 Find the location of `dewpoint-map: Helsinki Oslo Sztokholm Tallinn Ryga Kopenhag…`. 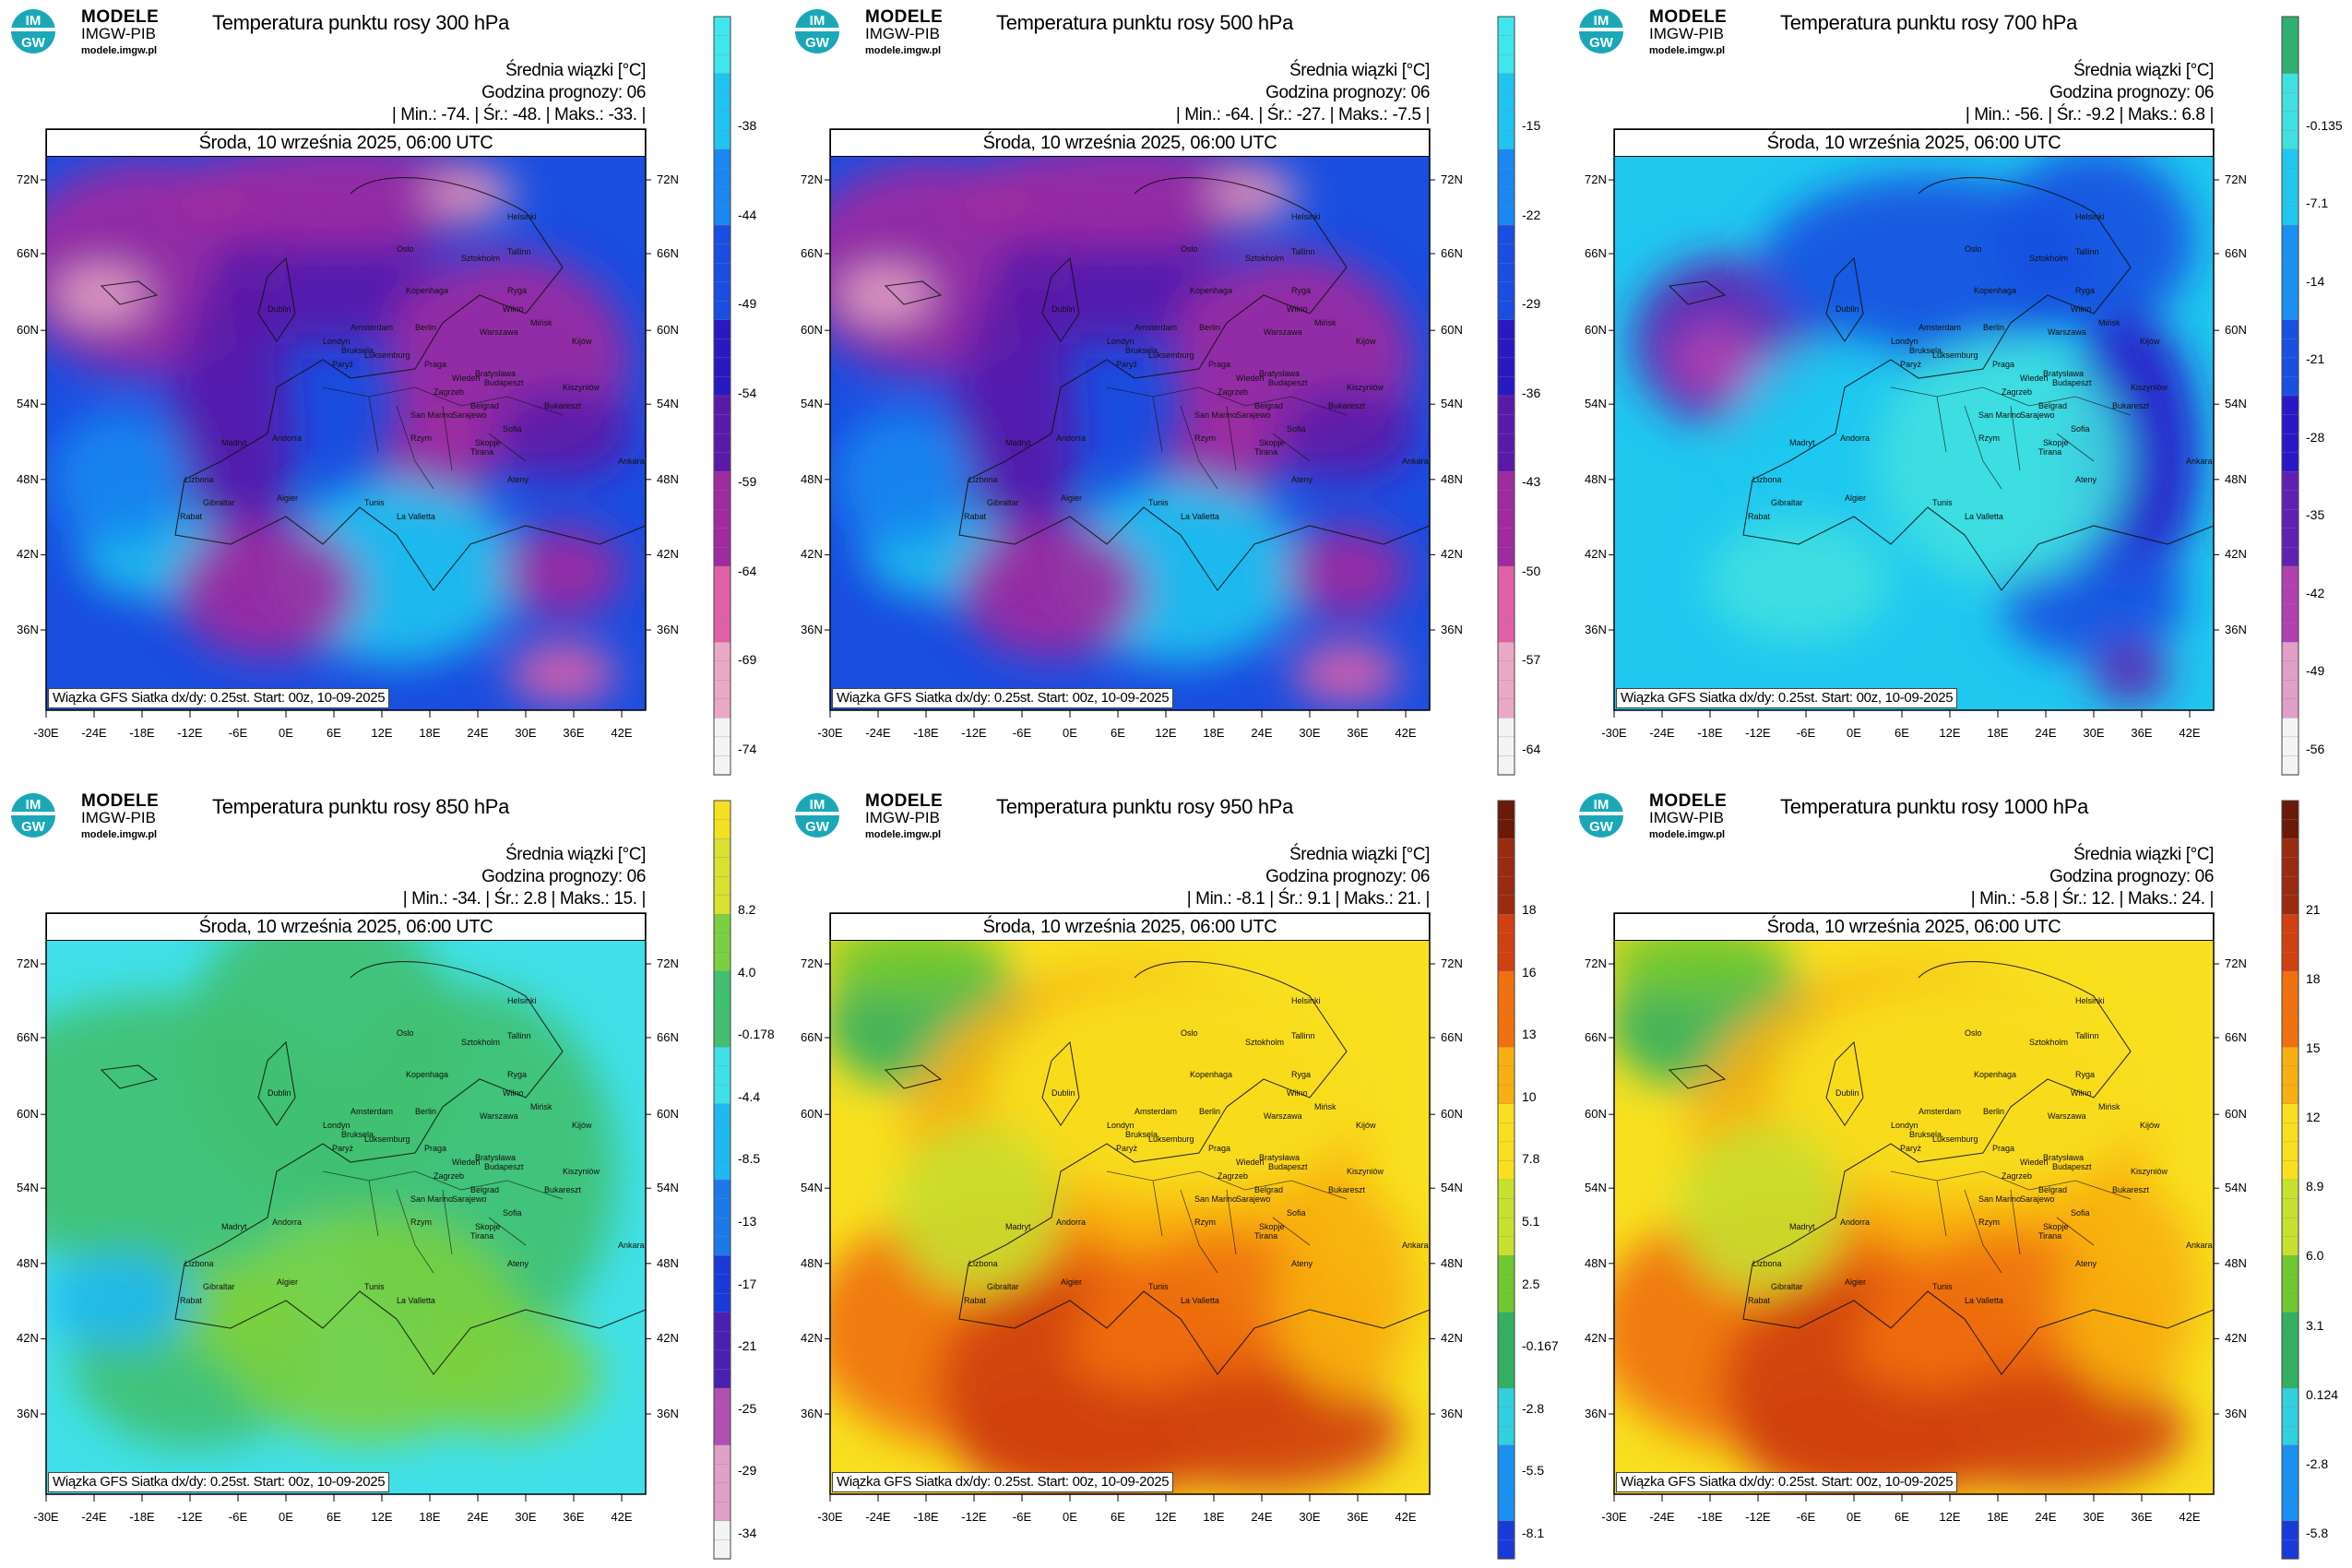

dewpoint-map: Helsinki Oslo Sztokholm Tallinn Ryga Kopenhag… is located at coordinates (1130, 433).